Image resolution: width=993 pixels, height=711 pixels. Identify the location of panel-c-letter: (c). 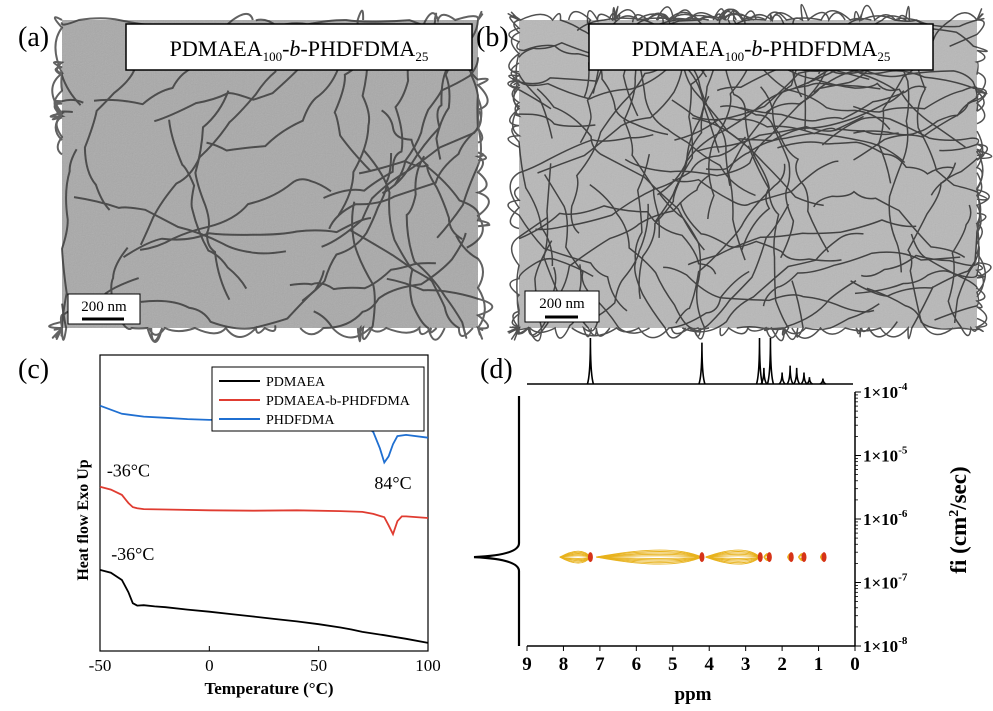
(33, 369).